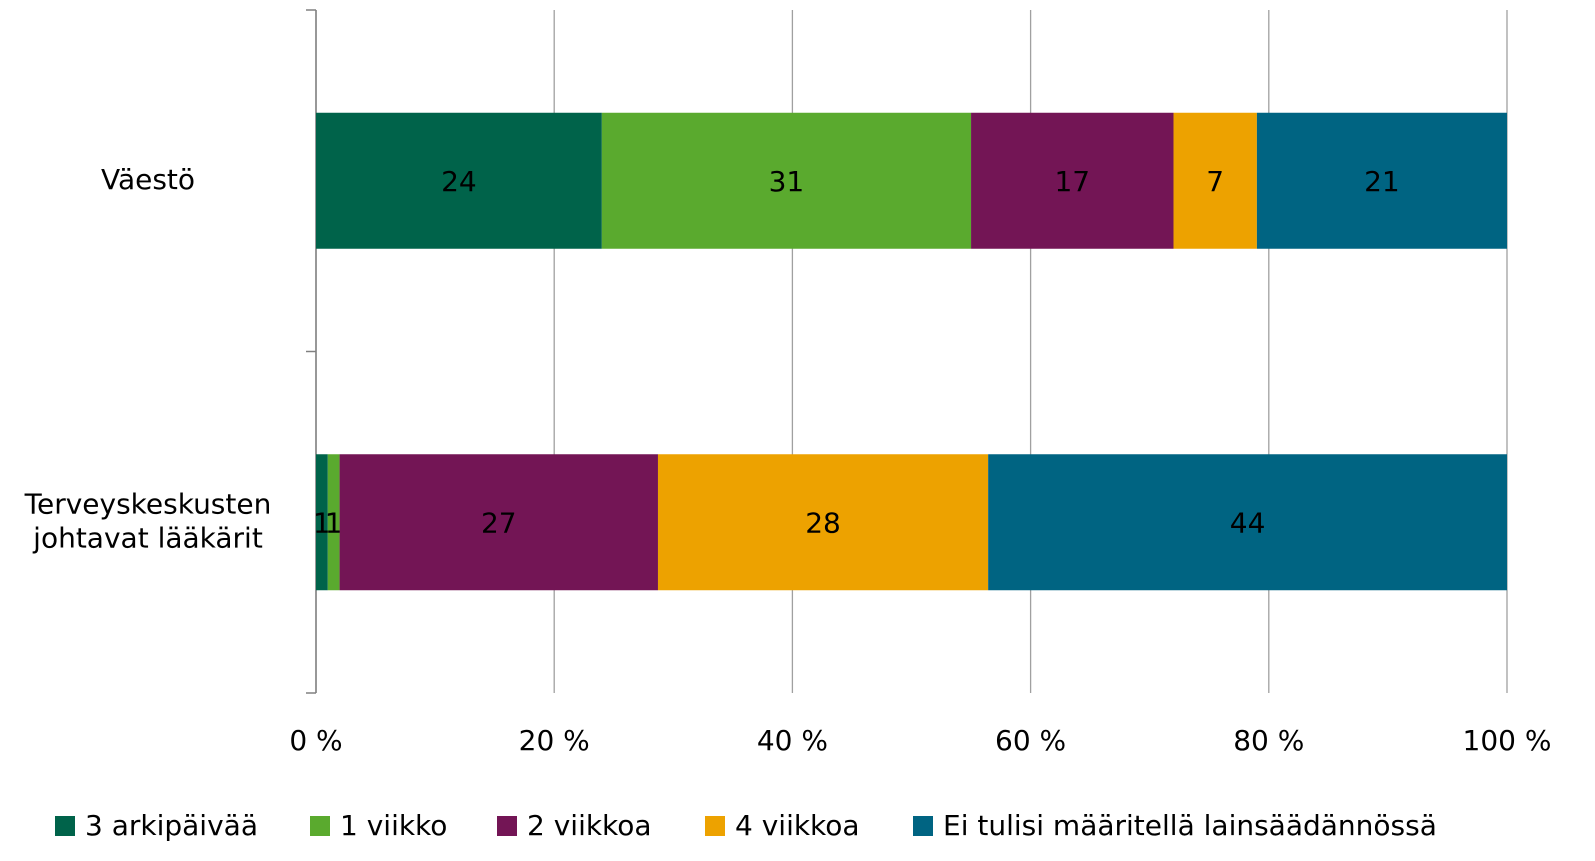 The image size is (1595, 861). I want to click on data-label: 21, so click(1382, 181).